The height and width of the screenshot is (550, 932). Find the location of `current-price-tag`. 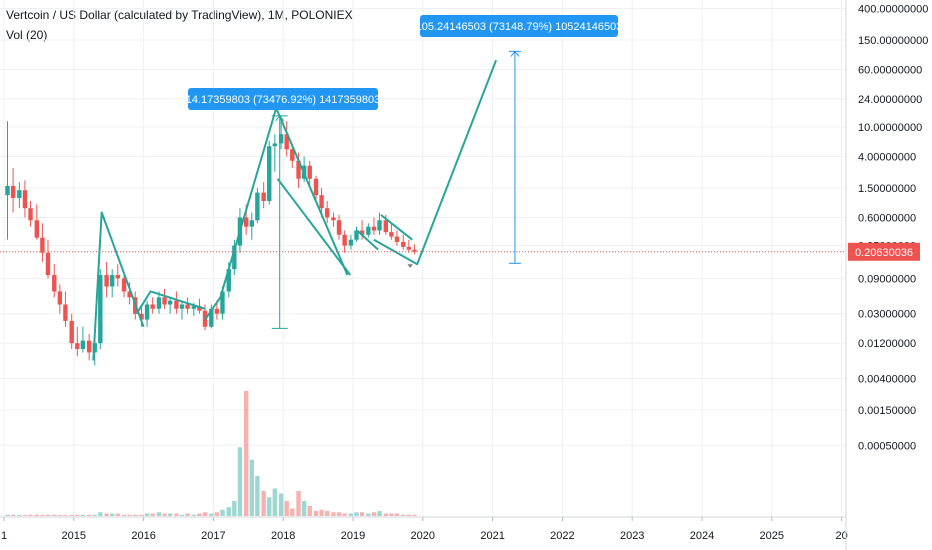

current-price-tag is located at coordinates (884, 251).